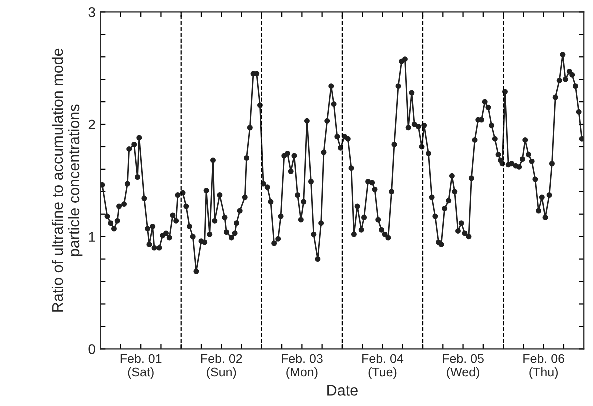  Describe the element at coordinates (92, 237) in the screenshot. I see `y-tick-label: 1` at that location.